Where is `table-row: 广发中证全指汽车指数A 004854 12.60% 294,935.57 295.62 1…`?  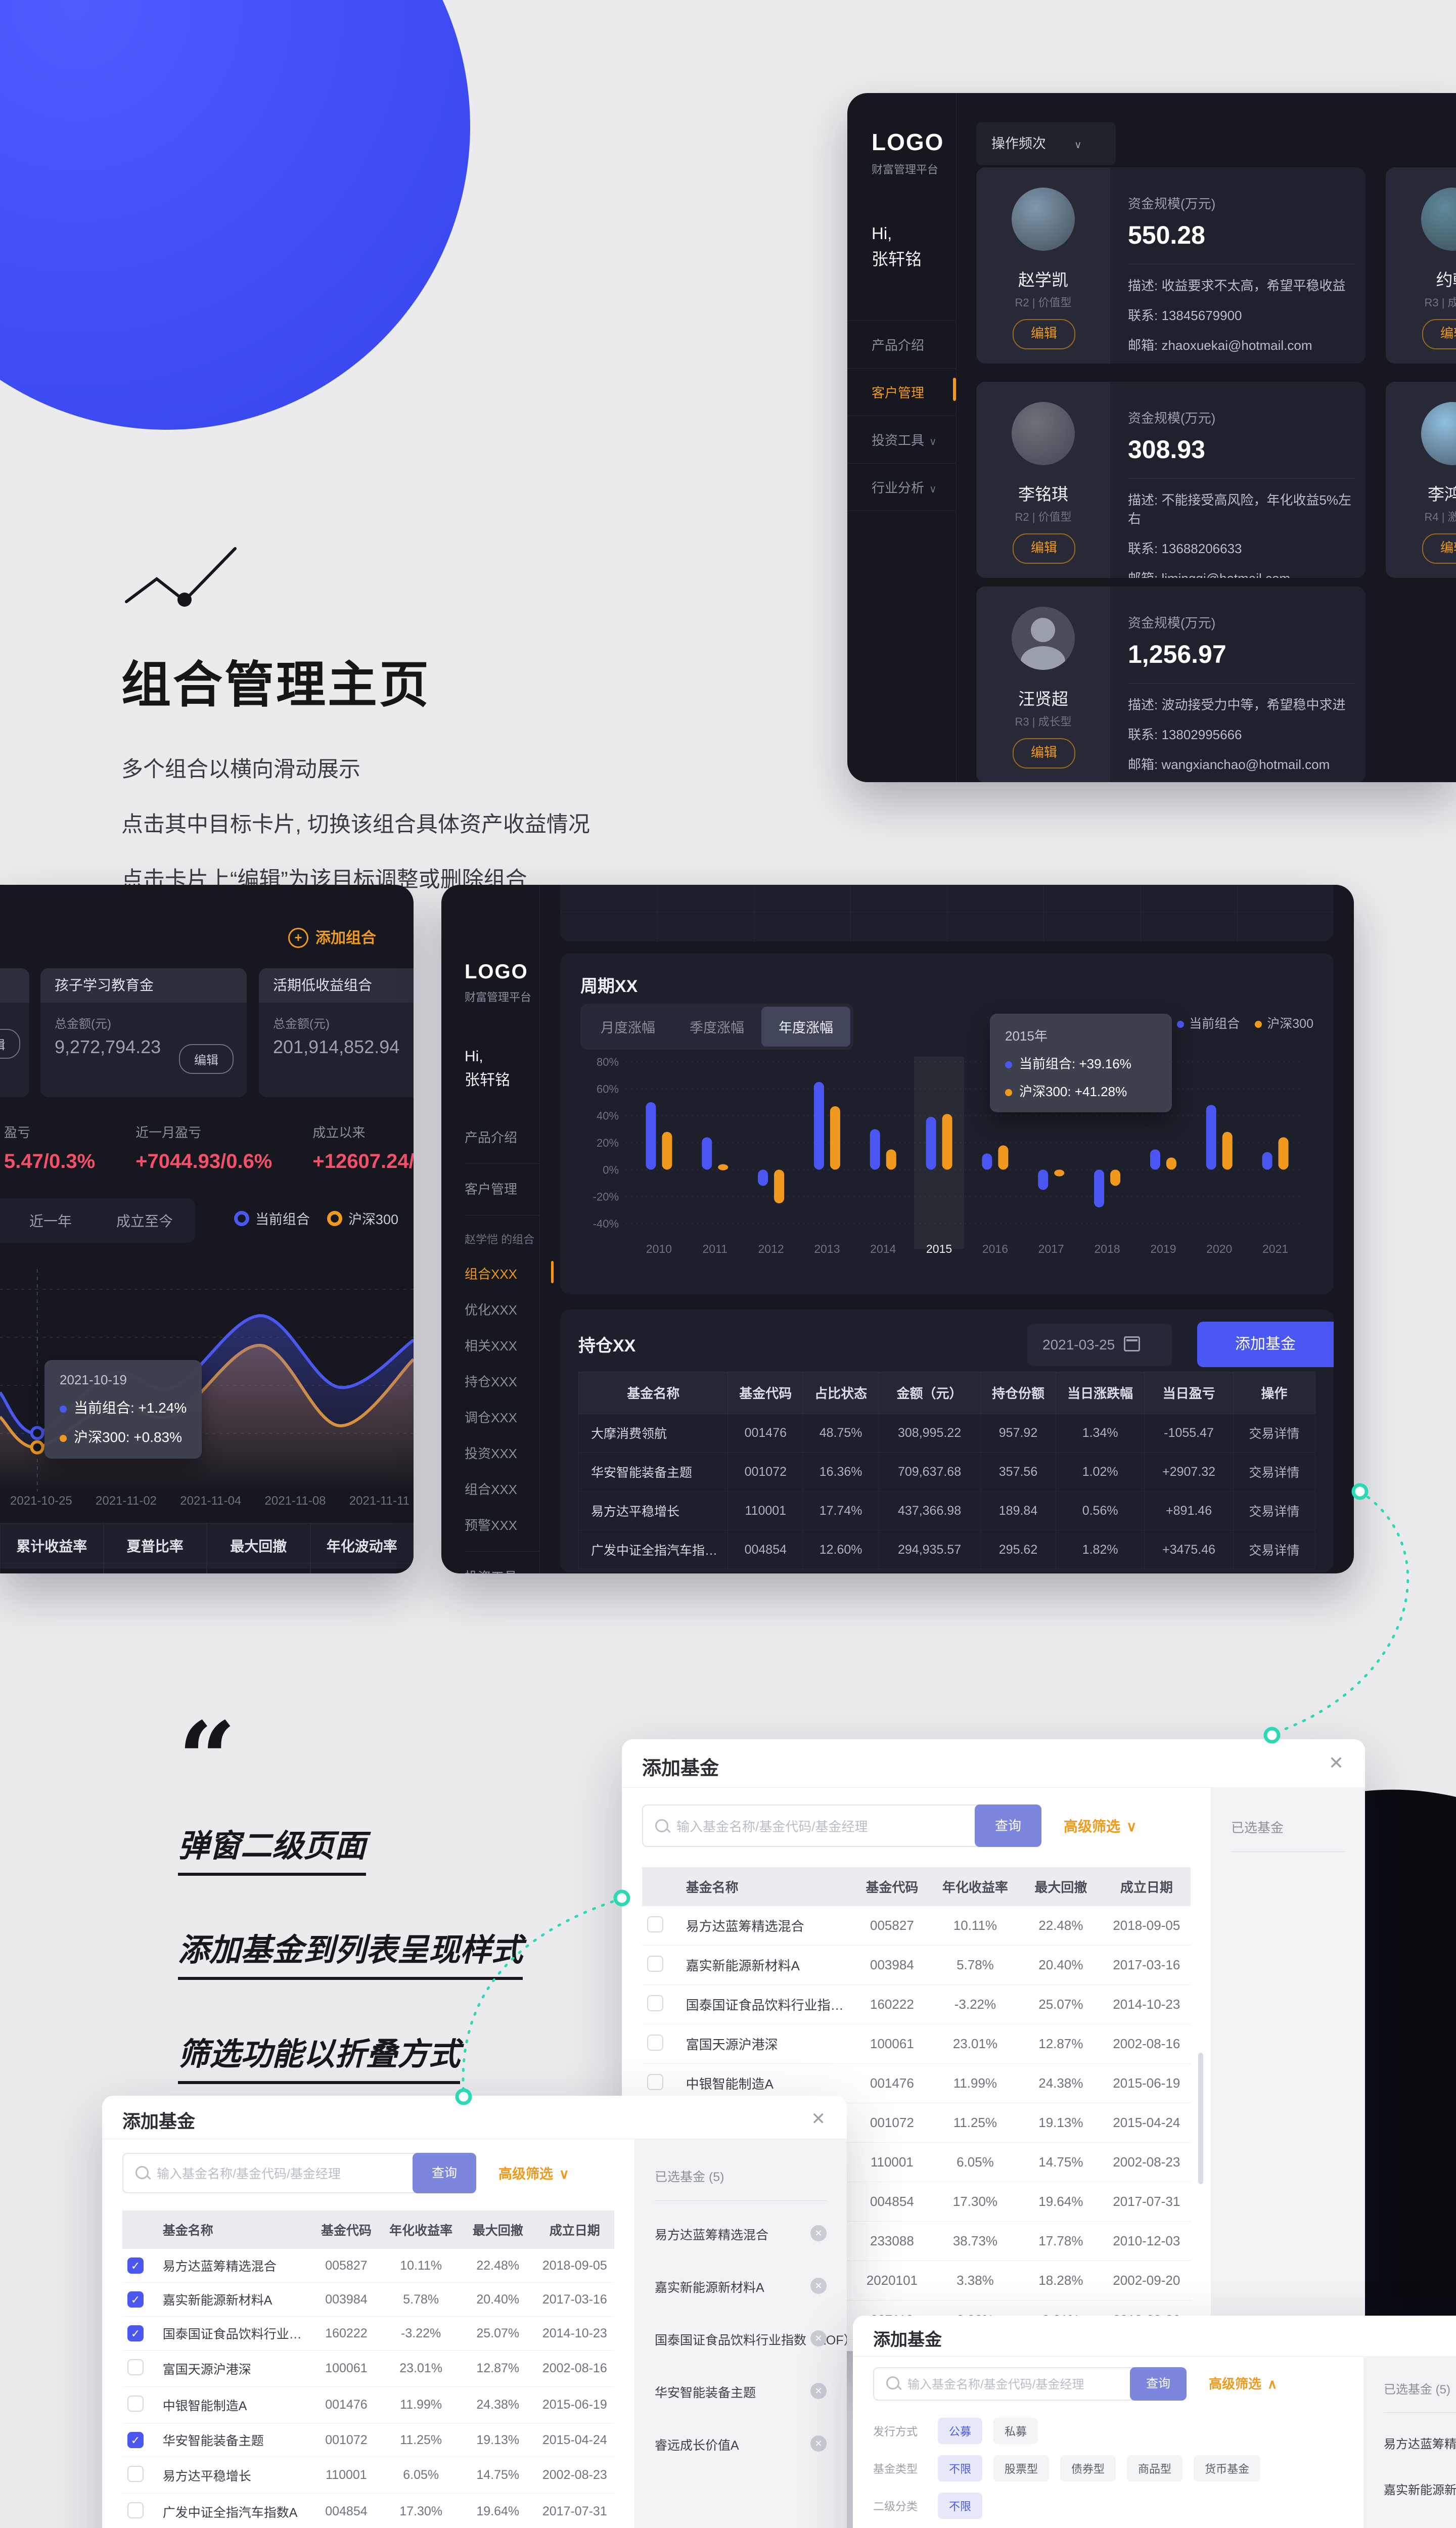
table-row: 广发中证全指汽车指数A 004854 12.60% 294,935.57 295.62 1… is located at coordinates (947, 1550).